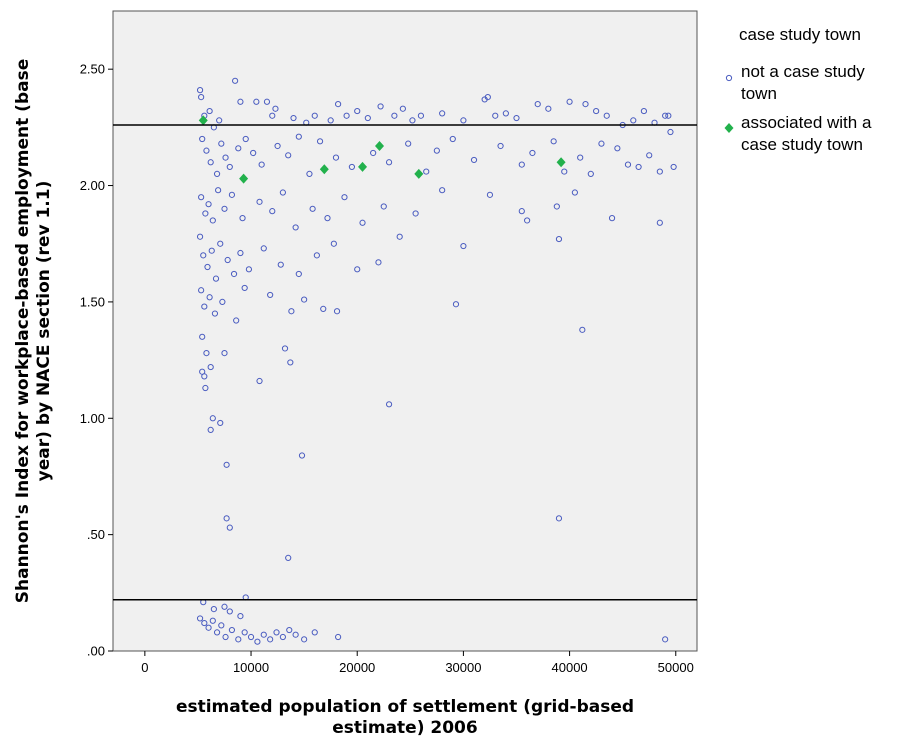 The image size is (916, 740). What do you see at coordinates (404, 728) in the screenshot?
I see `x-axis-title-line-2: estimate) 2006` at bounding box center [404, 728].